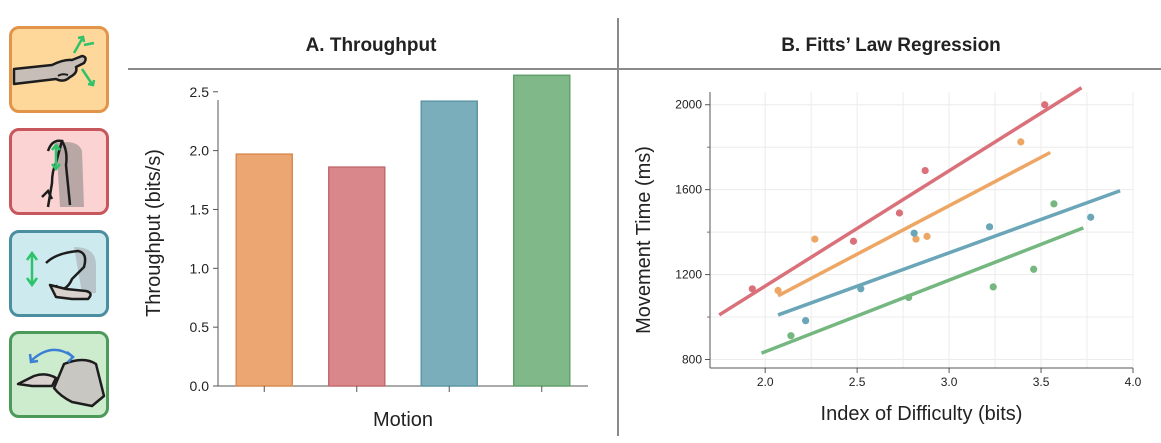 This screenshot has height=443, width=1161. I want to click on x-axis-label: Motion, so click(403, 420).